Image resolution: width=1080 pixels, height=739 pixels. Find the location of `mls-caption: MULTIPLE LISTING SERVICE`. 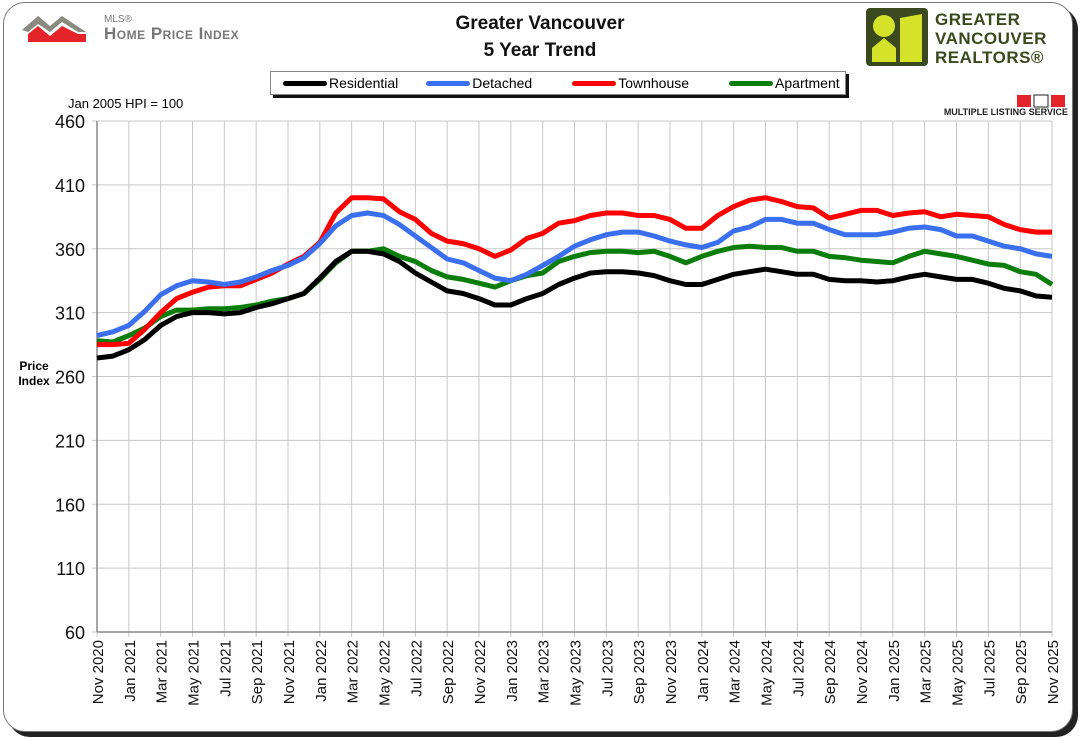

mls-caption: MULTIPLE LISTING SERVICE is located at coordinates (1005, 112).